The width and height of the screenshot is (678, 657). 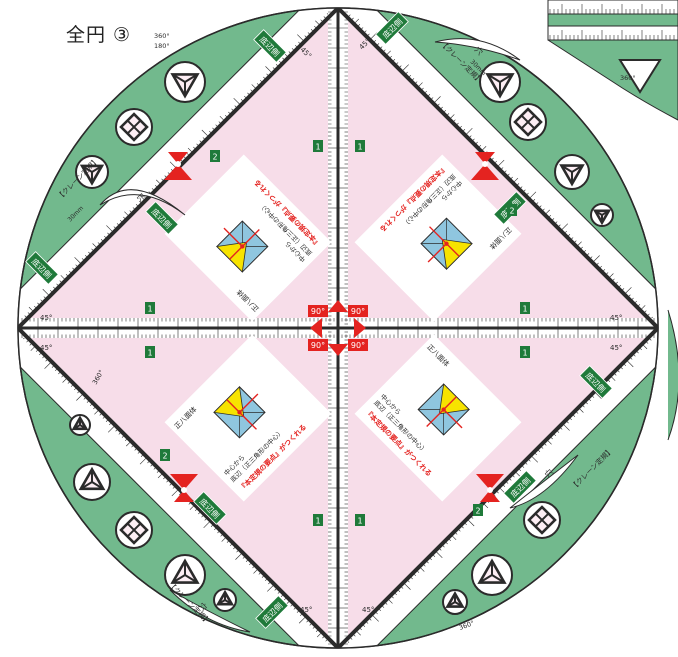 What do you see at coordinates (99, 35) in the screenshot?
I see `page-title: 全円 ③` at bounding box center [99, 35].